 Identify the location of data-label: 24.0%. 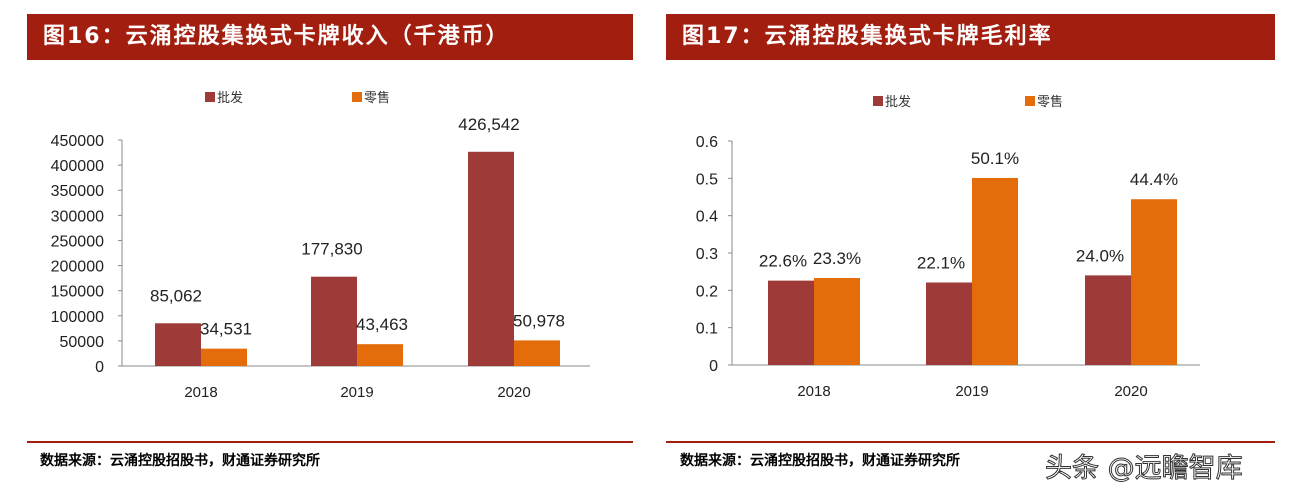
(1100, 255).